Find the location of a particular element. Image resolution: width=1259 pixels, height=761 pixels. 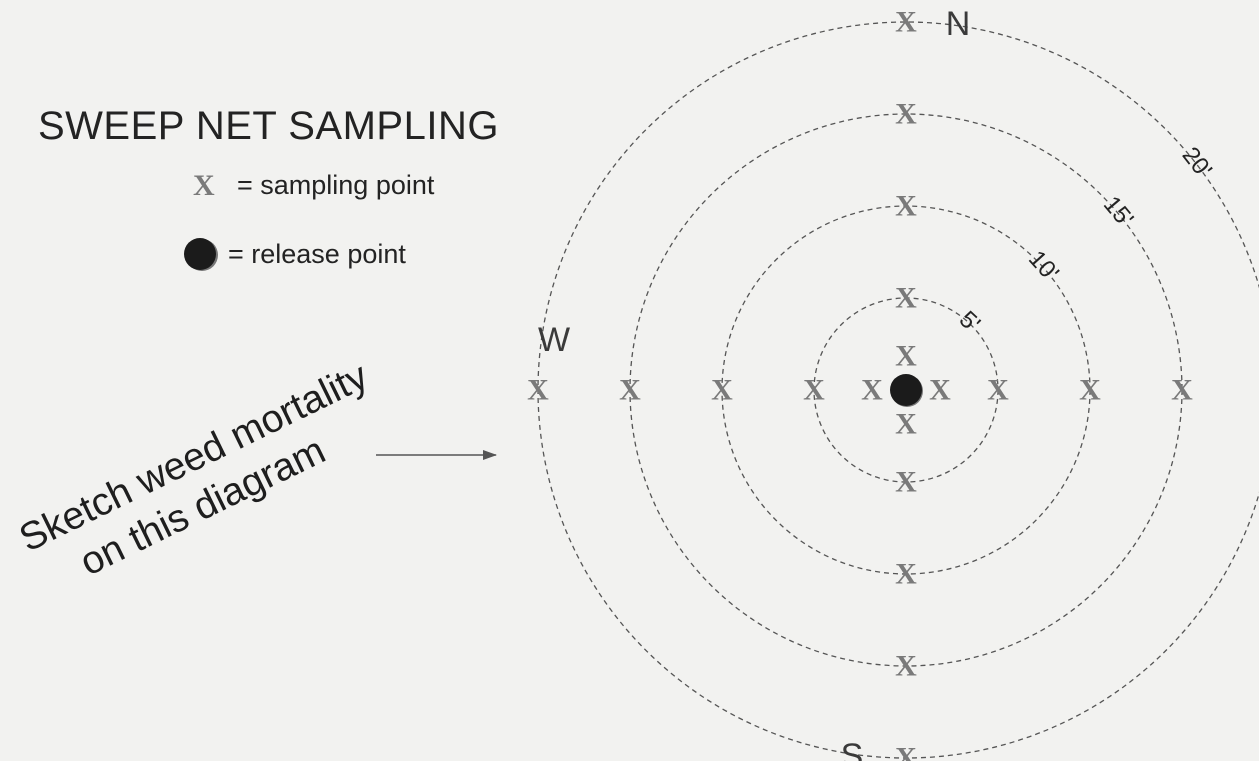

ring-label-5: 5' is located at coordinates (970, 322).